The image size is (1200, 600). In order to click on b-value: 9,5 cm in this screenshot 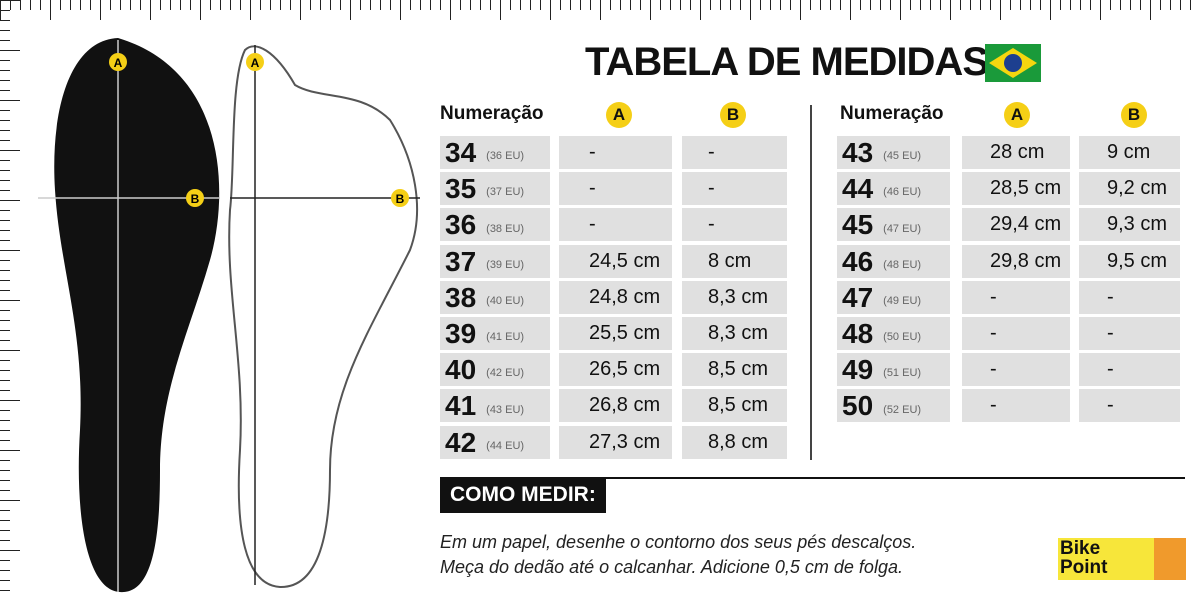, I will do `click(1137, 260)`.